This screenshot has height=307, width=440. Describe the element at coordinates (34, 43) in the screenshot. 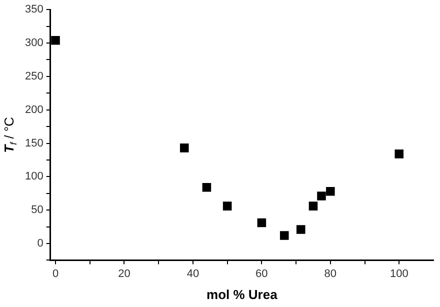

I see `y-tick-label: 300` at that location.